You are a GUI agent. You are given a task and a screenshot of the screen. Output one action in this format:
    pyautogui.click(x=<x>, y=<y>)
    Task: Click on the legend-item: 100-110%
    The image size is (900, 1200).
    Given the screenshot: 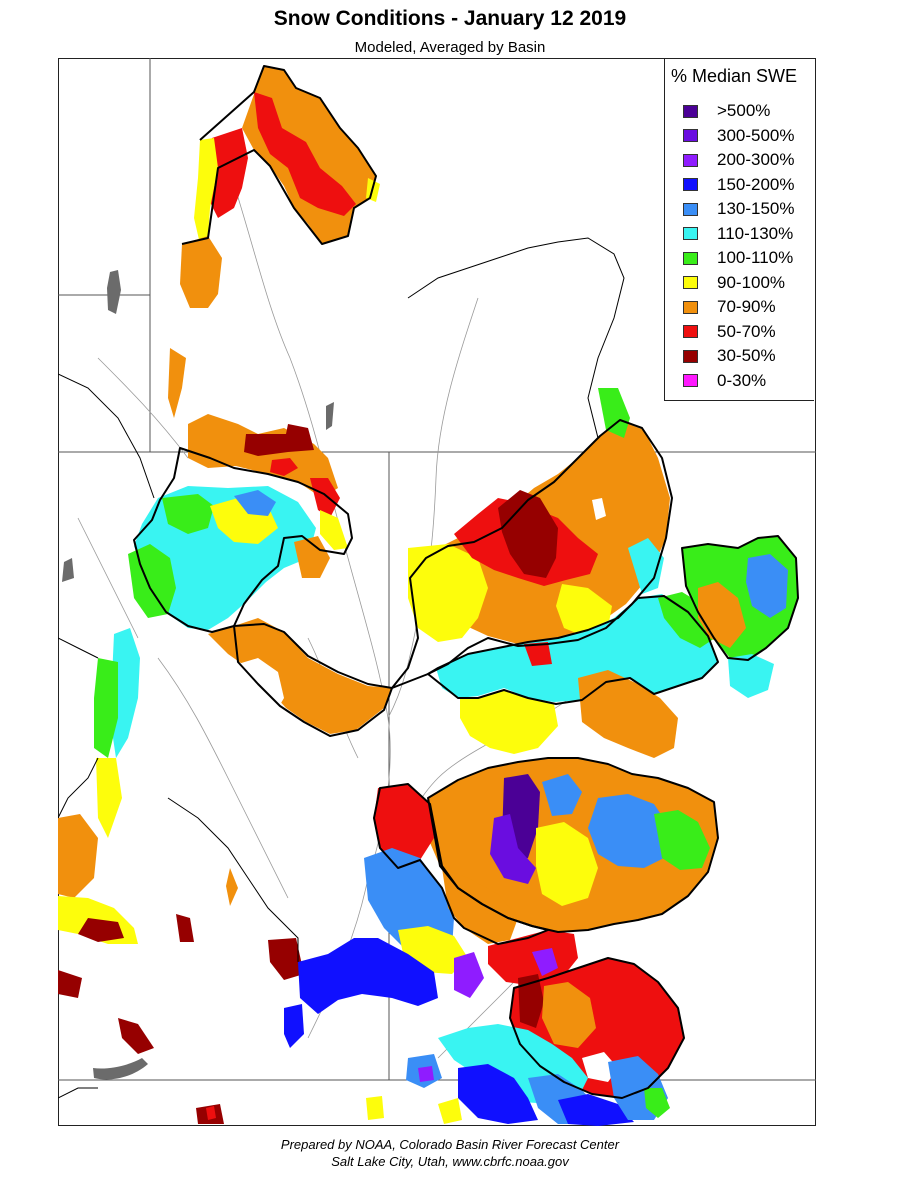 What is the action you would take?
    pyautogui.click(x=739, y=258)
    